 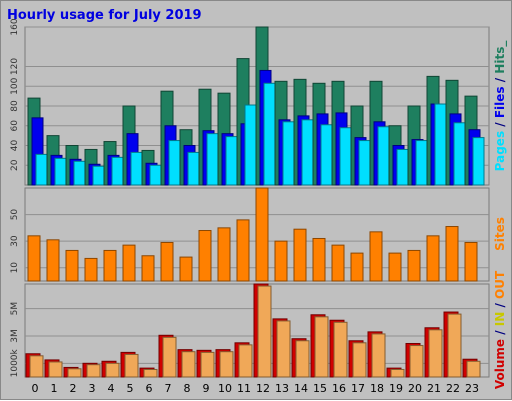 What do you see at coordinates (500, 60) in the screenshot?
I see `legend-segment: Hits` at bounding box center [500, 60].